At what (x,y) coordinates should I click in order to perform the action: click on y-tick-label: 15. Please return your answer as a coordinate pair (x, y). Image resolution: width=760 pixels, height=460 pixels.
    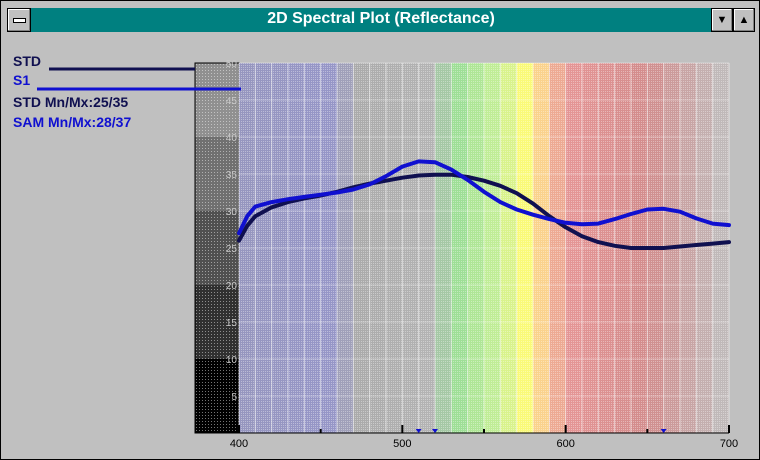
    Looking at the image, I should click on (232, 323).